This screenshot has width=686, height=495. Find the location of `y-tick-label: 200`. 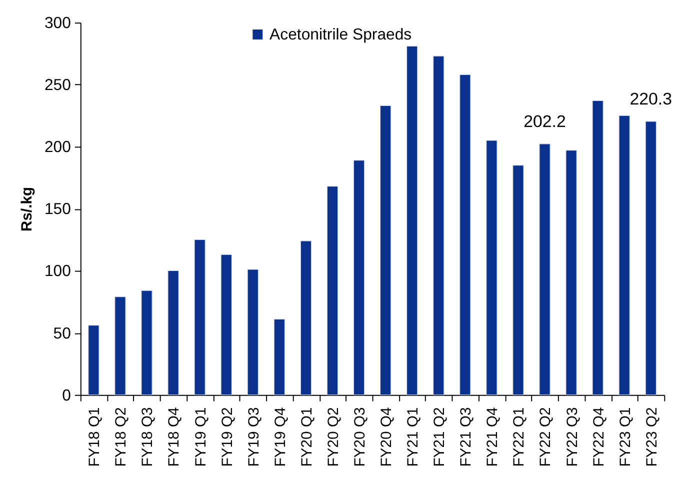

y-tick-label: 200 is located at coordinates (58, 147).